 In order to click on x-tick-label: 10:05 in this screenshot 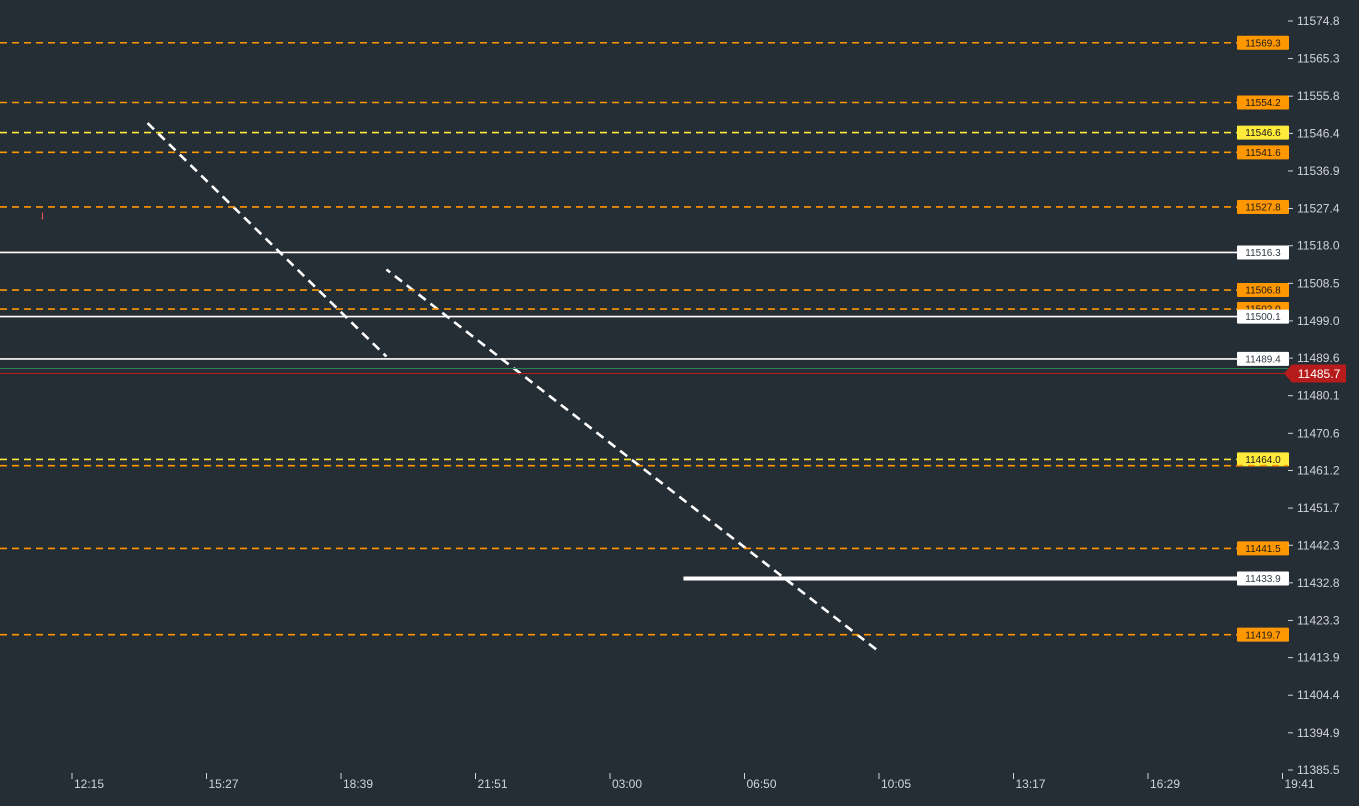, I will do `click(896, 784)`.